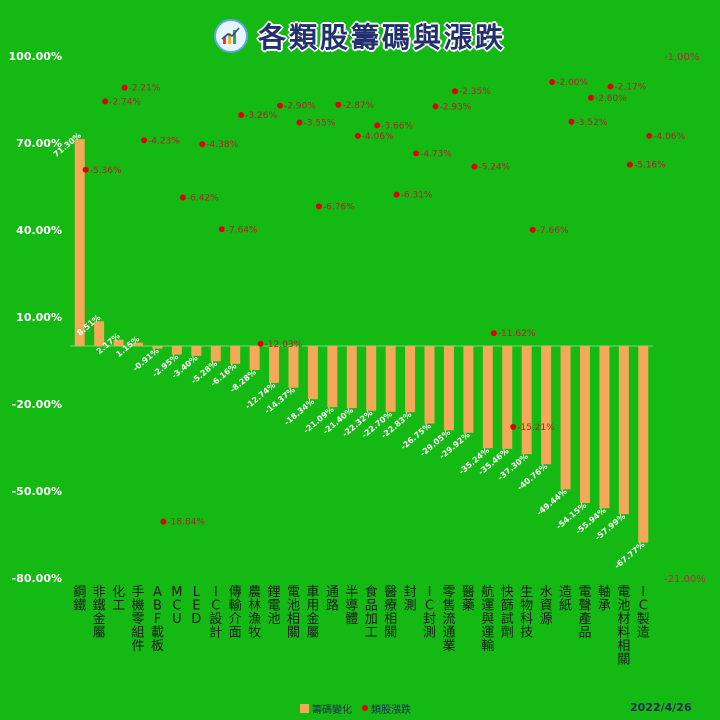  What do you see at coordinates (332, 710) in the screenshot?
I see `legend-bar-label: 籌碼變化` at bounding box center [332, 710].